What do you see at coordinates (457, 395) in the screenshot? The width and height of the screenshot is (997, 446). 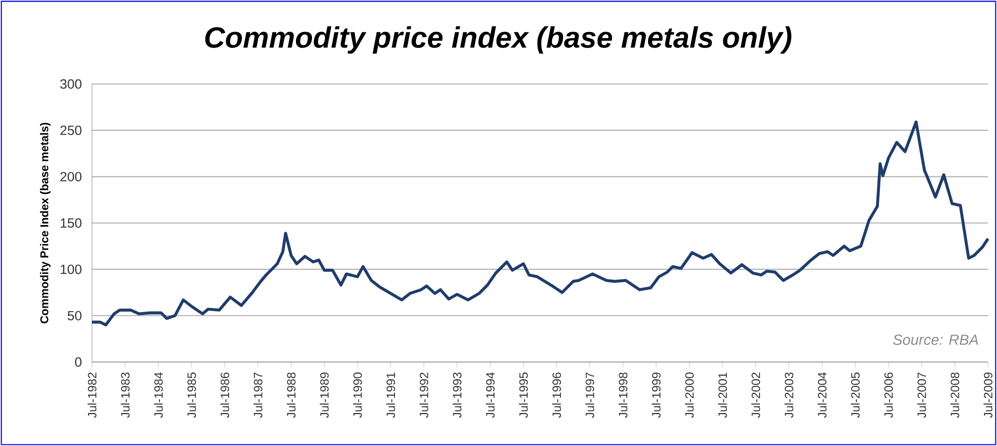 I see `x-tick-label: Jul-1993` at bounding box center [457, 395].